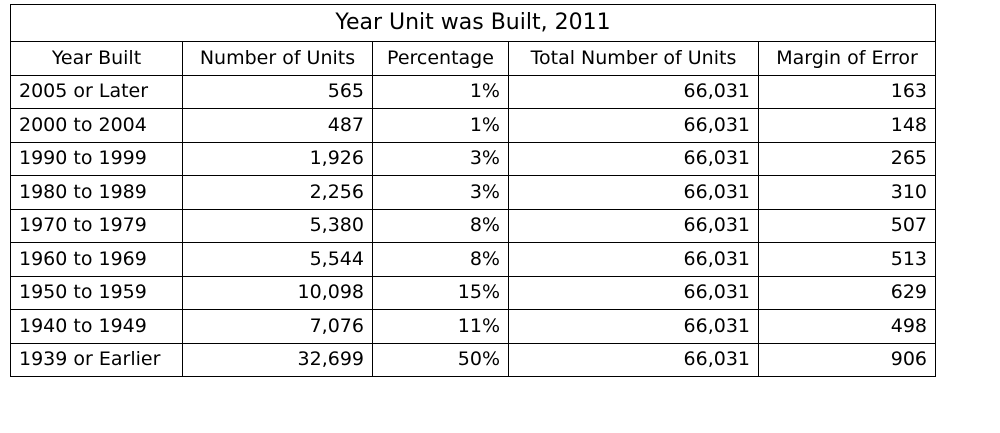 The image size is (1000, 433). What do you see at coordinates (440, 58) in the screenshot?
I see `header-percentage: Percentage` at bounding box center [440, 58].